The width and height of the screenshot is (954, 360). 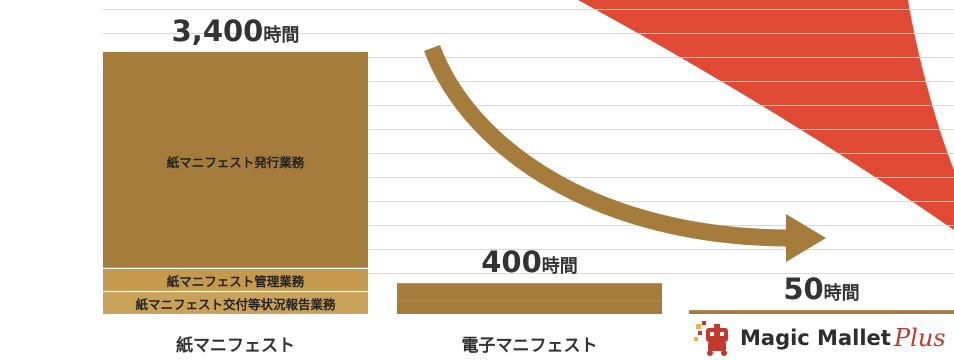 I want to click on segment-label: 紙マニフェスト交付等状況報告業務, so click(x=235, y=305).